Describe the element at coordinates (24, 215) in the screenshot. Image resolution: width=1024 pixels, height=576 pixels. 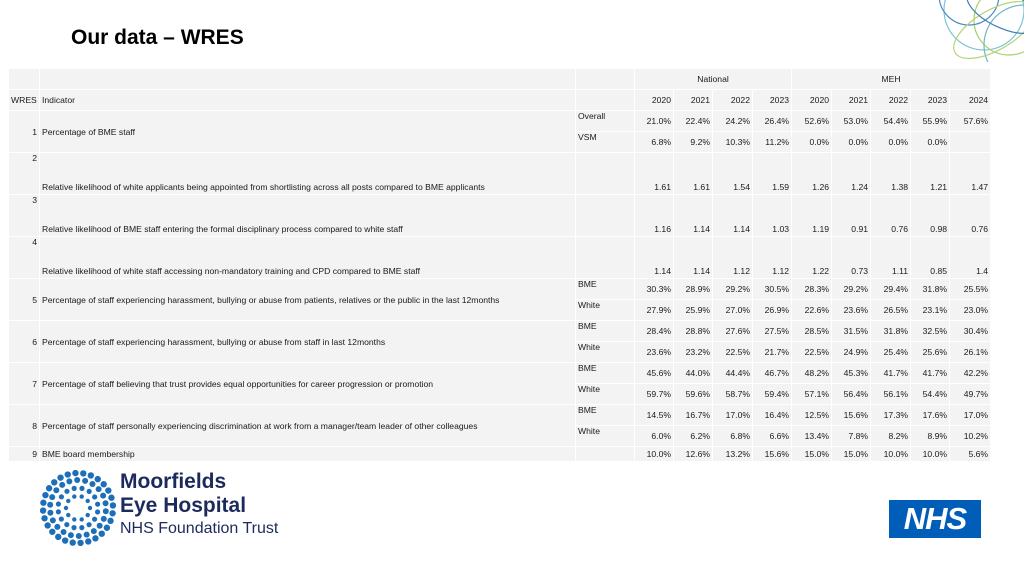
I see `row-number: 3` at that location.